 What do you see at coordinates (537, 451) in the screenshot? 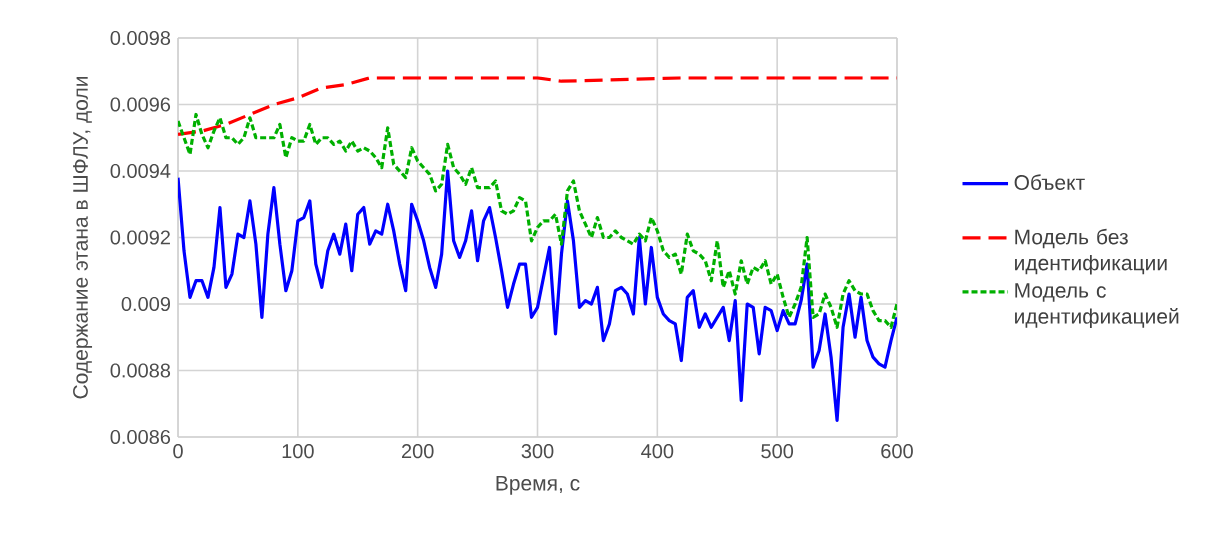
I see `x-tick-label: 300` at bounding box center [537, 451].